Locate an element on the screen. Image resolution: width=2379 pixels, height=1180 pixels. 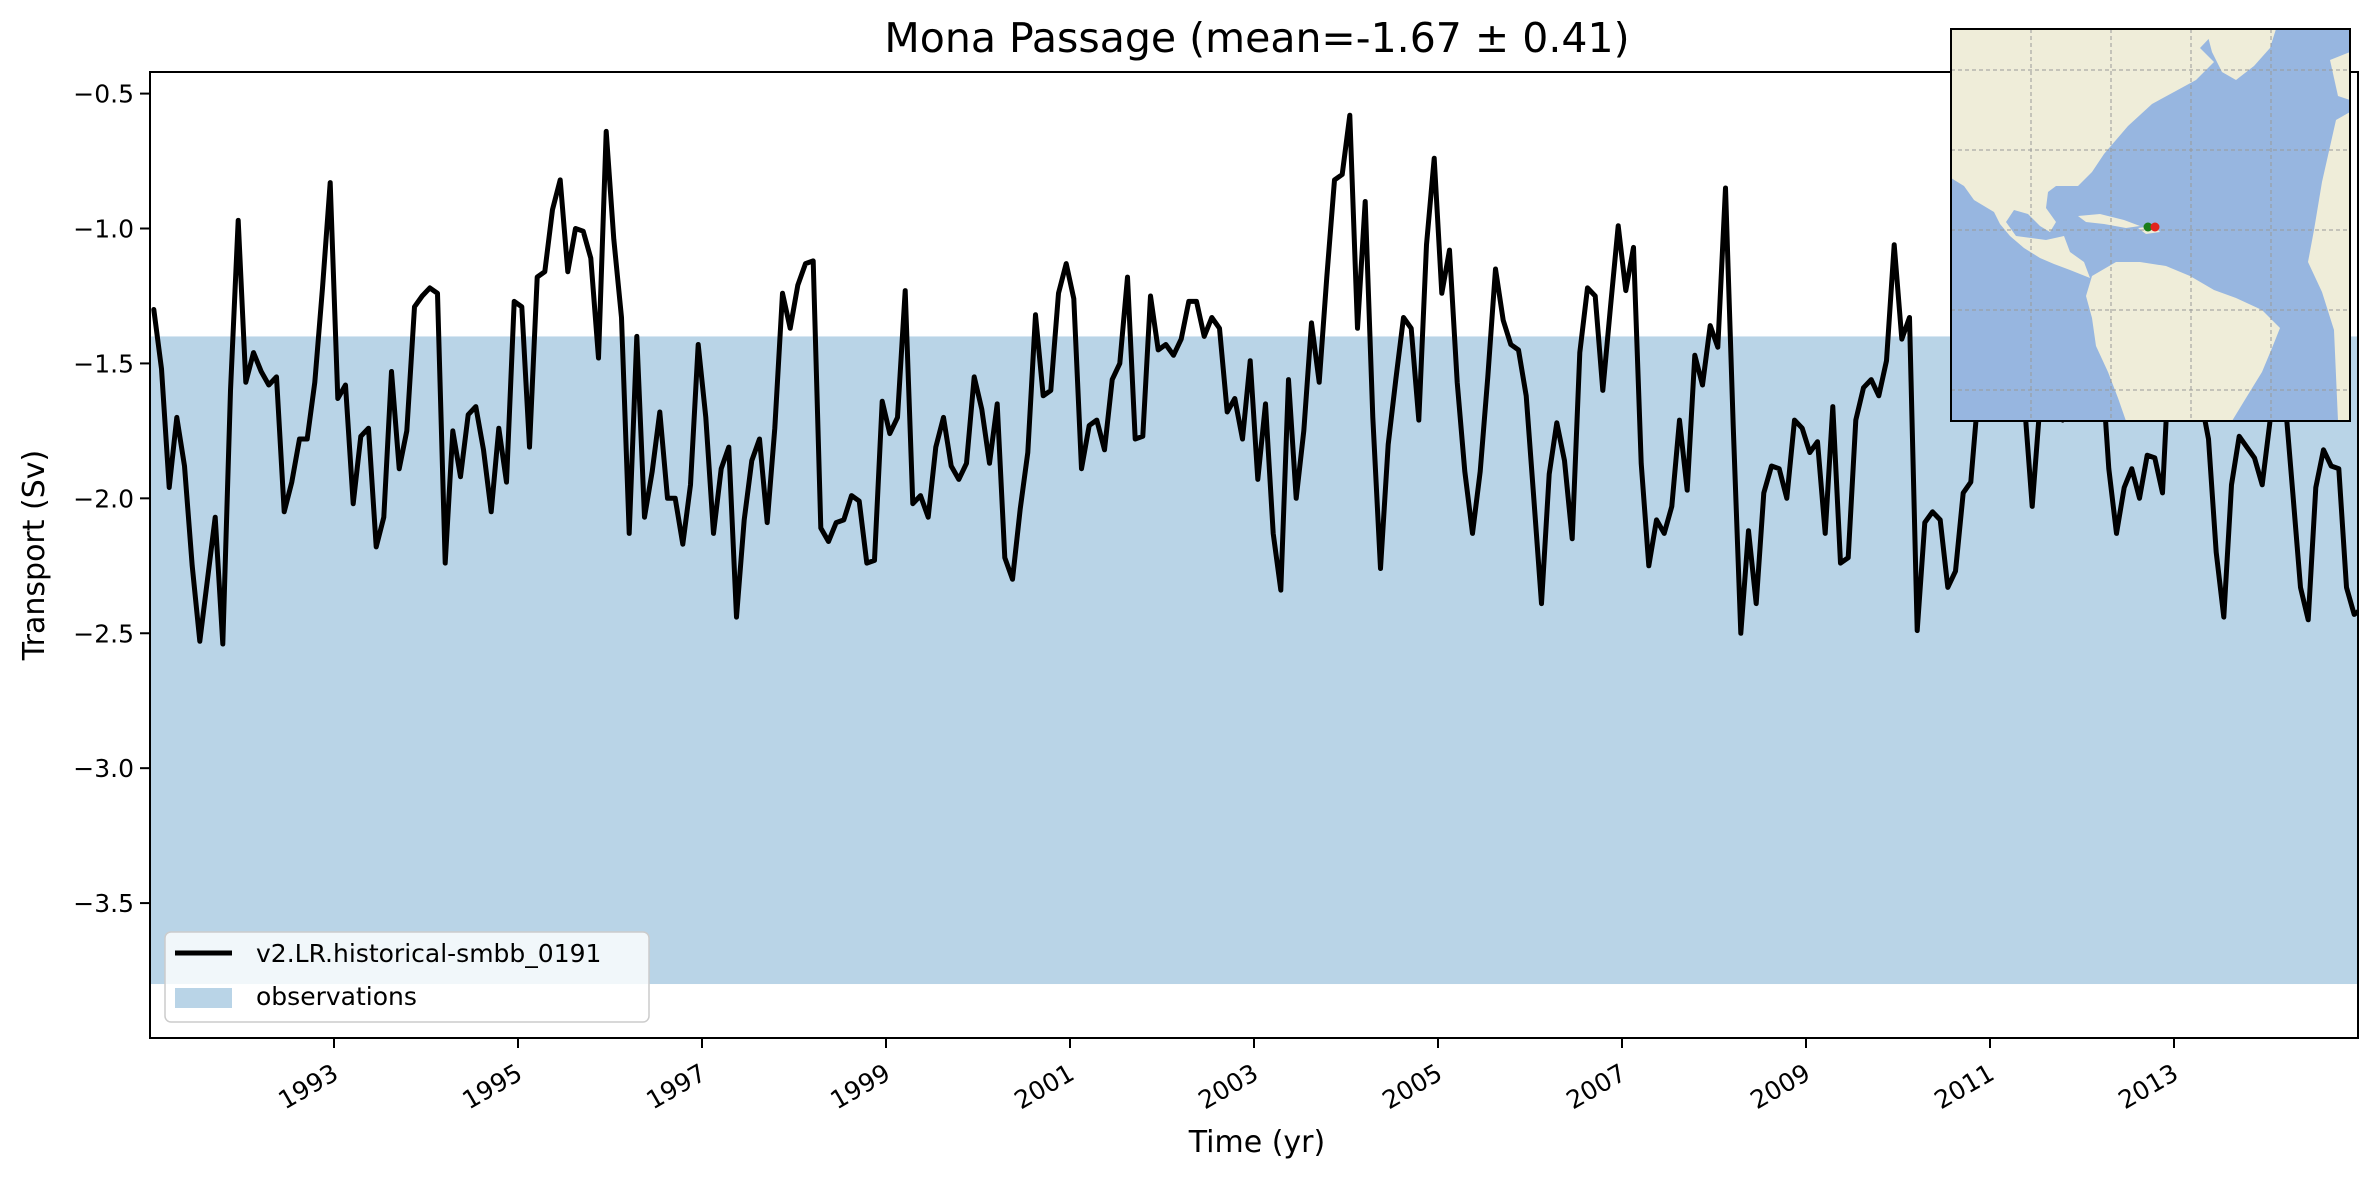
x-tick-label: 2001 is located at coordinates (1044, 1086).